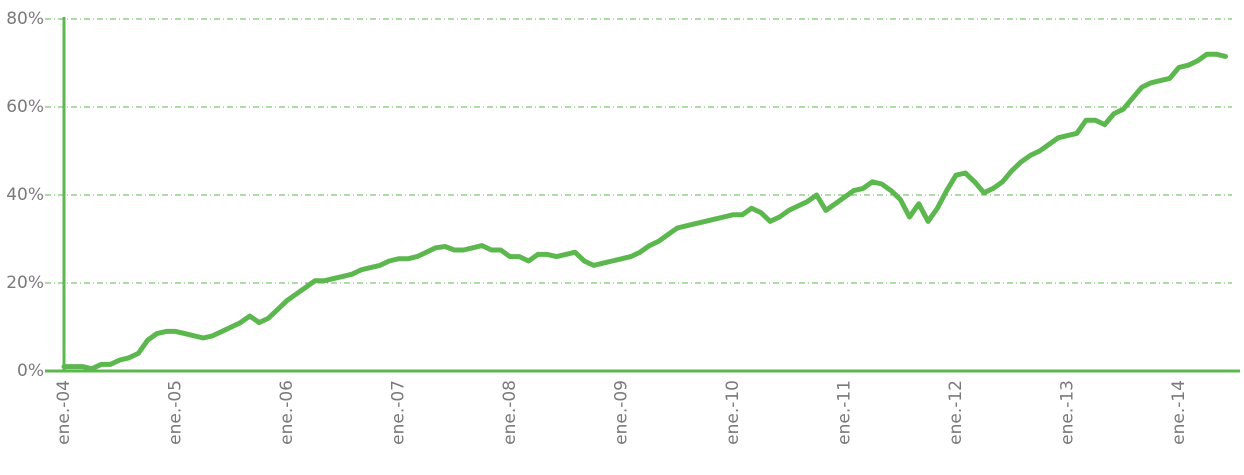 The width and height of the screenshot is (1244, 475). Describe the element at coordinates (25, 195) in the screenshot. I see `y-tick-label: 40%` at that location.